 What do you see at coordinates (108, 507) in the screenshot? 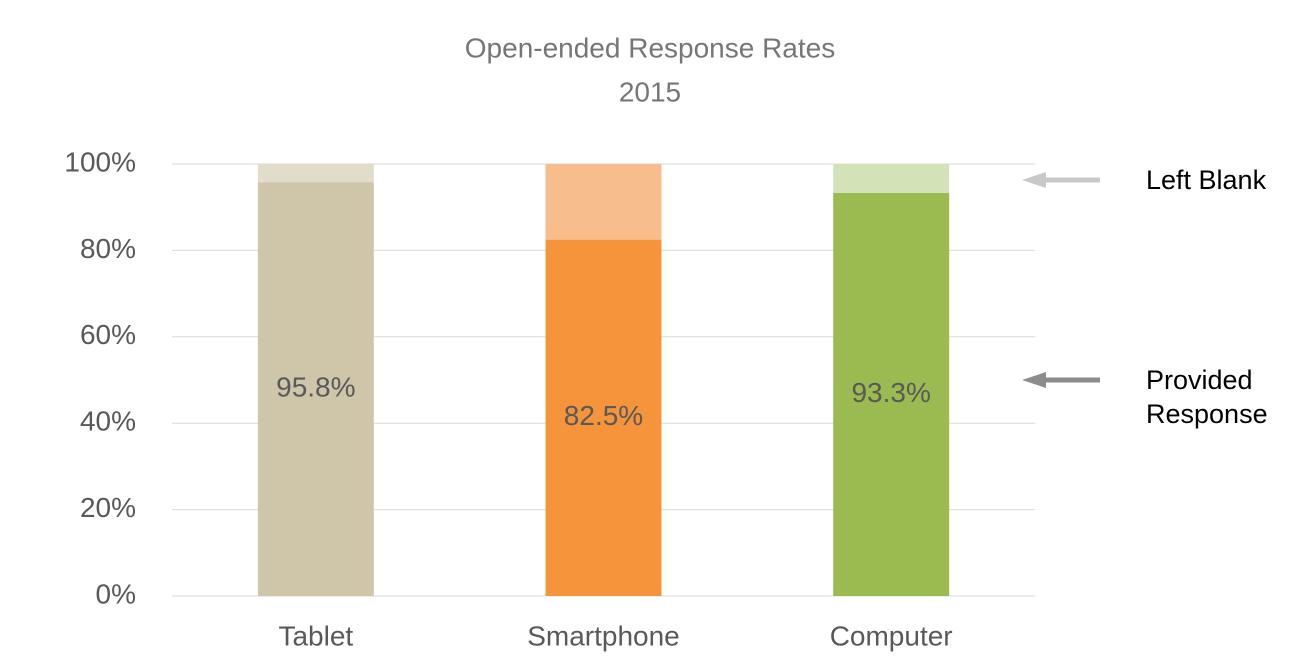
I see `y-tick-label: 20%` at bounding box center [108, 507].